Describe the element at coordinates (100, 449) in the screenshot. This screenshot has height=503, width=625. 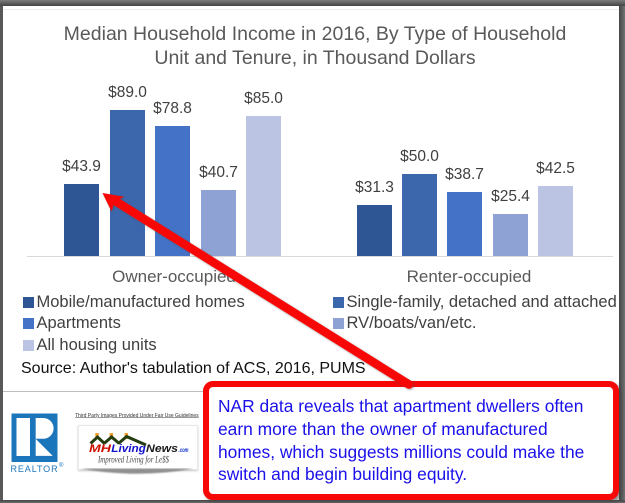
I see `svg-text: MH` at that location.